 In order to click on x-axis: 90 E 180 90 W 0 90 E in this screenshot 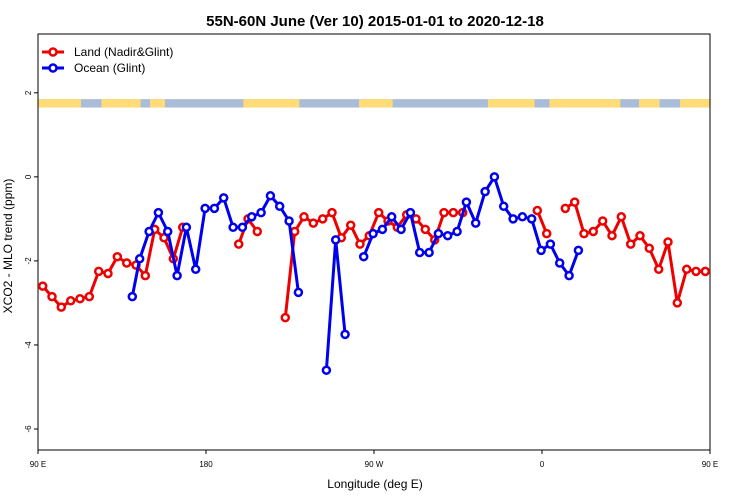, I will do `click(374, 459)`.